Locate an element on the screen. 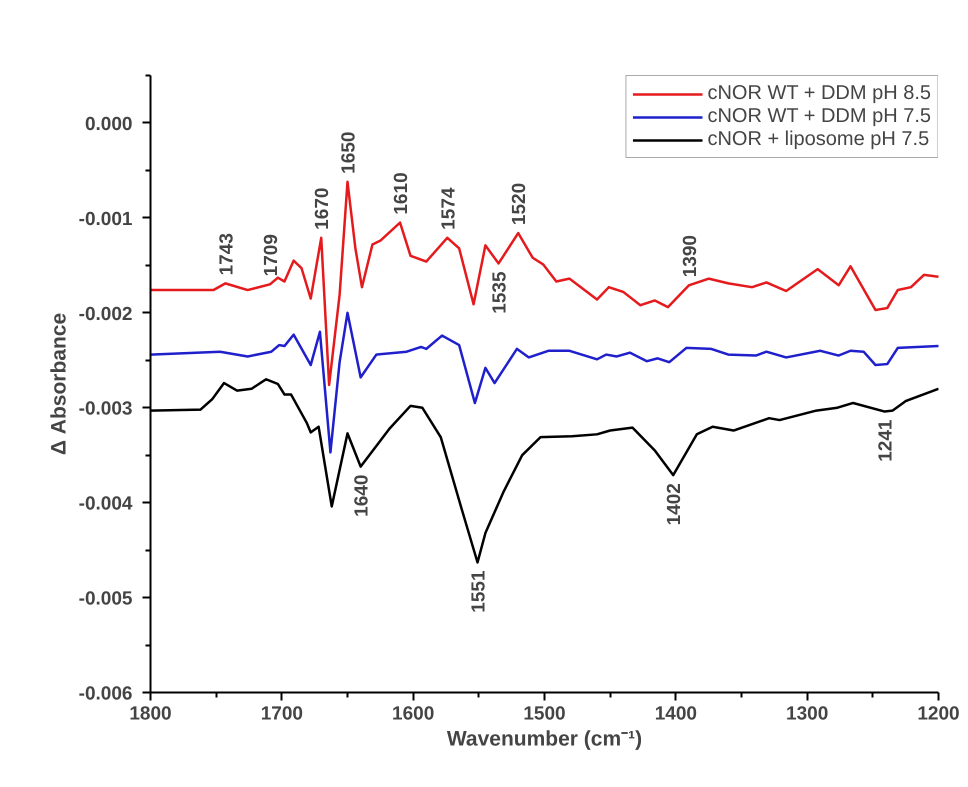  y-tick-label: -0.003 is located at coordinates (105, 409).